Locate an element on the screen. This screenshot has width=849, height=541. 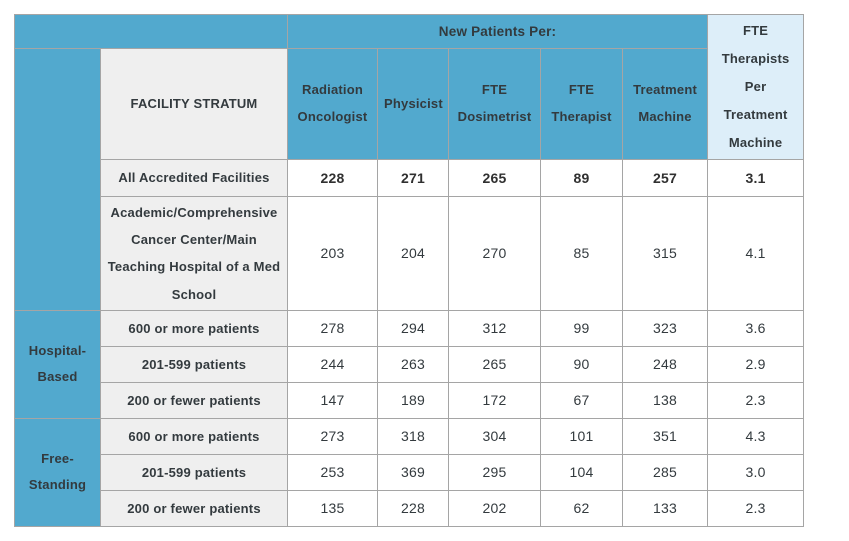
data-cell: 101 is located at coordinates (581, 436).